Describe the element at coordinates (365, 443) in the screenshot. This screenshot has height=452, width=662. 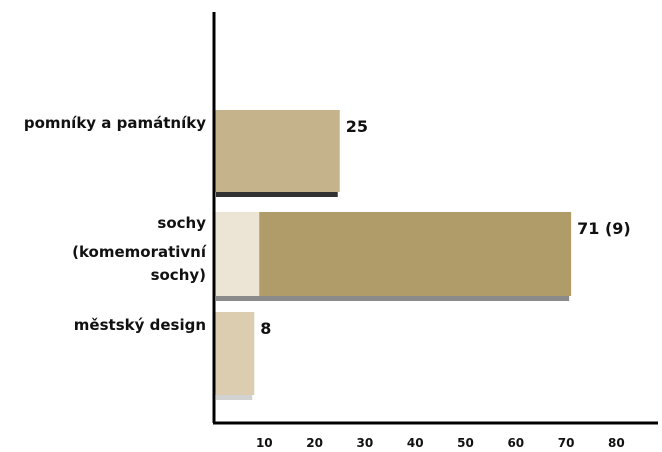
I see `x-tick-label-30: 30` at that location.